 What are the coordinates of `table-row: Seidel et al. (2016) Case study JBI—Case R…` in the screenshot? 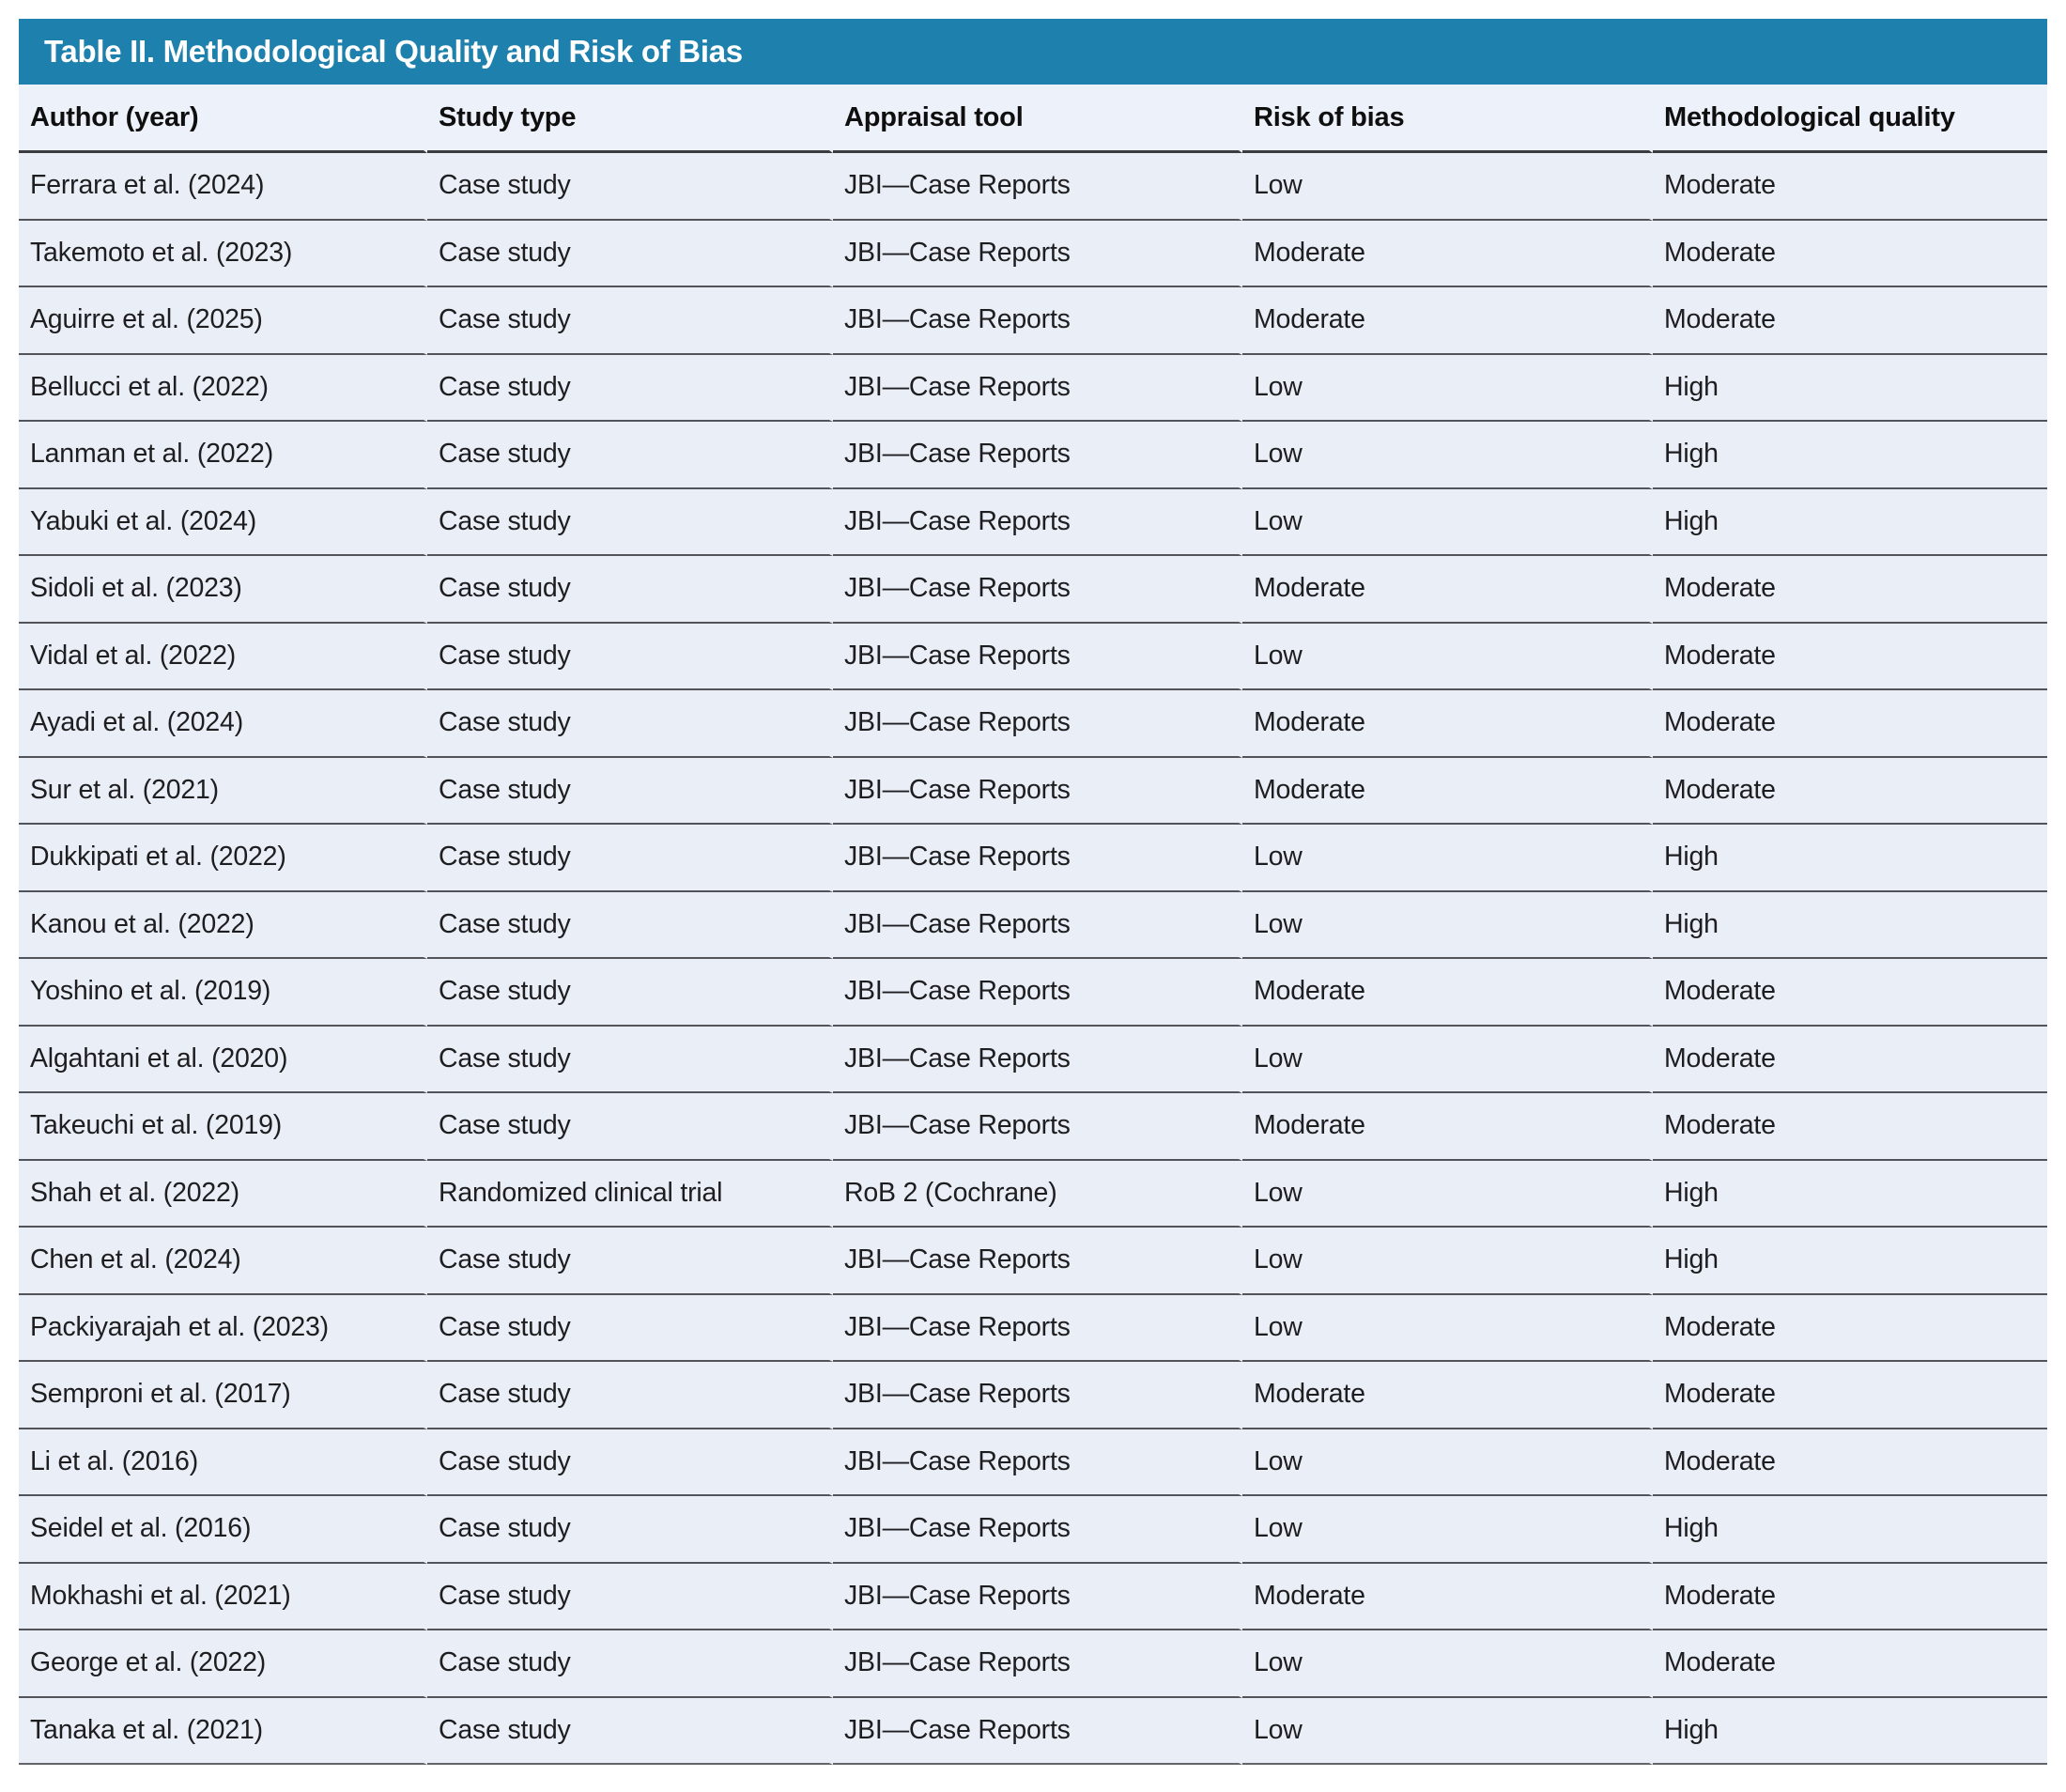 It's located at (1033, 1530).